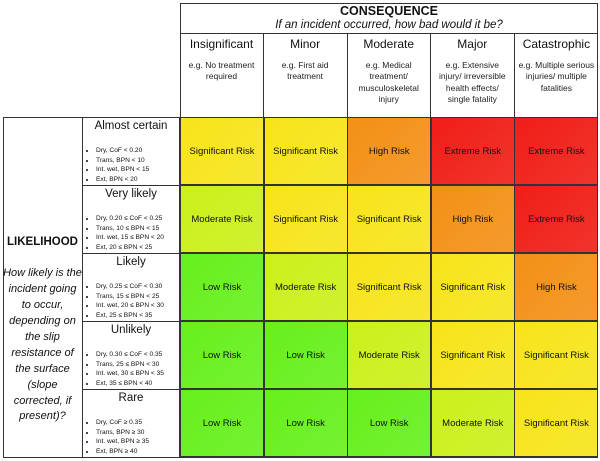  What do you see at coordinates (221, 44) in the screenshot?
I see `column-name: Insignificant` at bounding box center [221, 44].